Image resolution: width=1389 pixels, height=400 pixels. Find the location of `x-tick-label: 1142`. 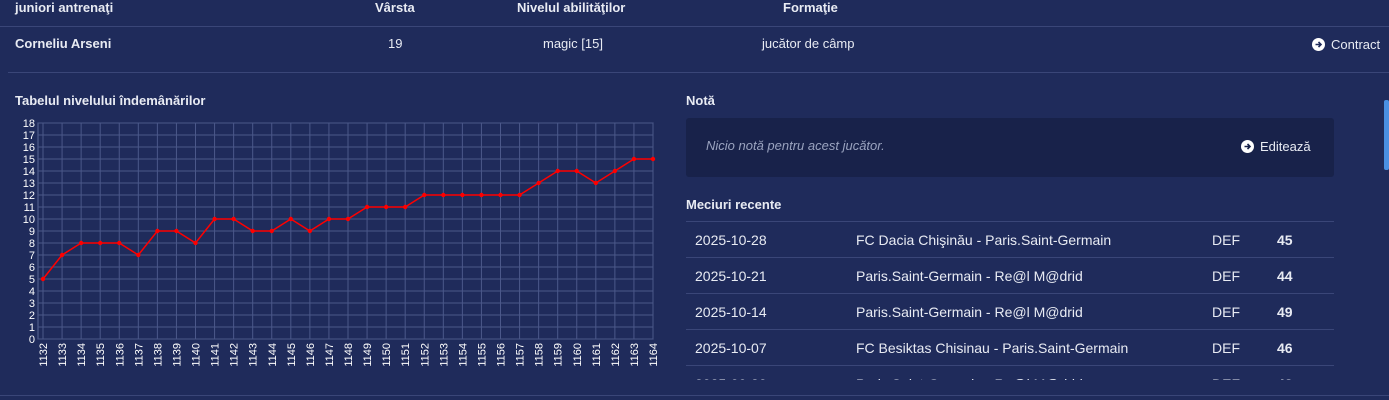

x-tick-label: 1142 is located at coordinates (235, 355).